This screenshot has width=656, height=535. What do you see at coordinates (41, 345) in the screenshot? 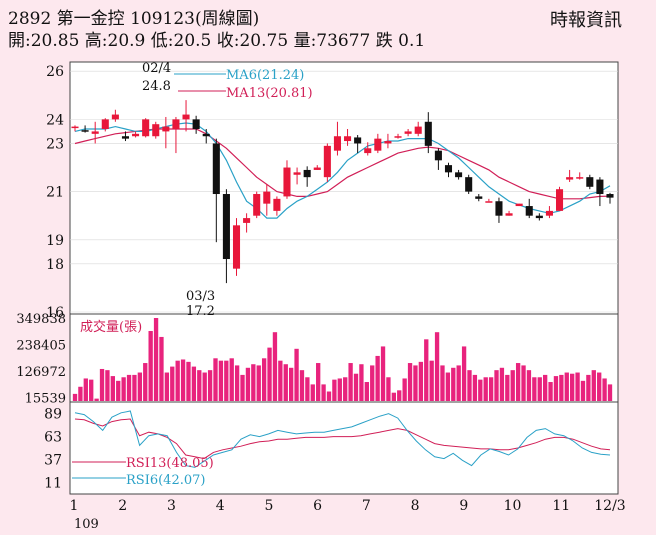
I see `volume-tick-label: 238405` at bounding box center [41, 345].